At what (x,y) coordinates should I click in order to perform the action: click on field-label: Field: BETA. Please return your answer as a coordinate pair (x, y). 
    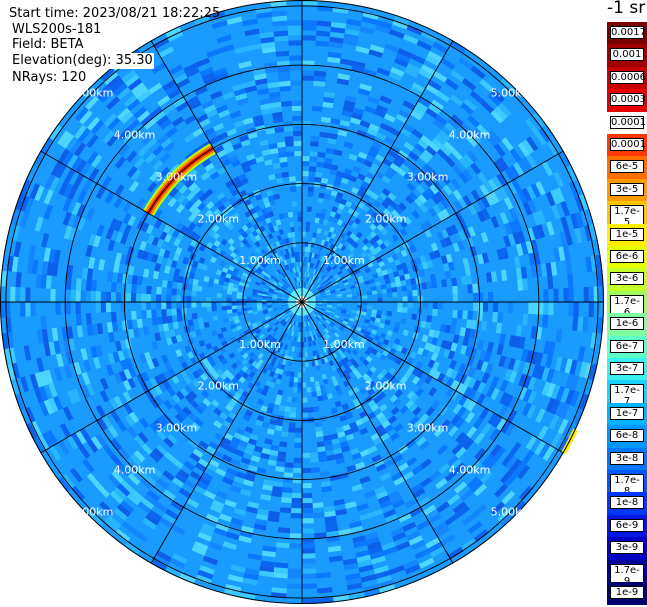
    Looking at the image, I should click on (48, 44).